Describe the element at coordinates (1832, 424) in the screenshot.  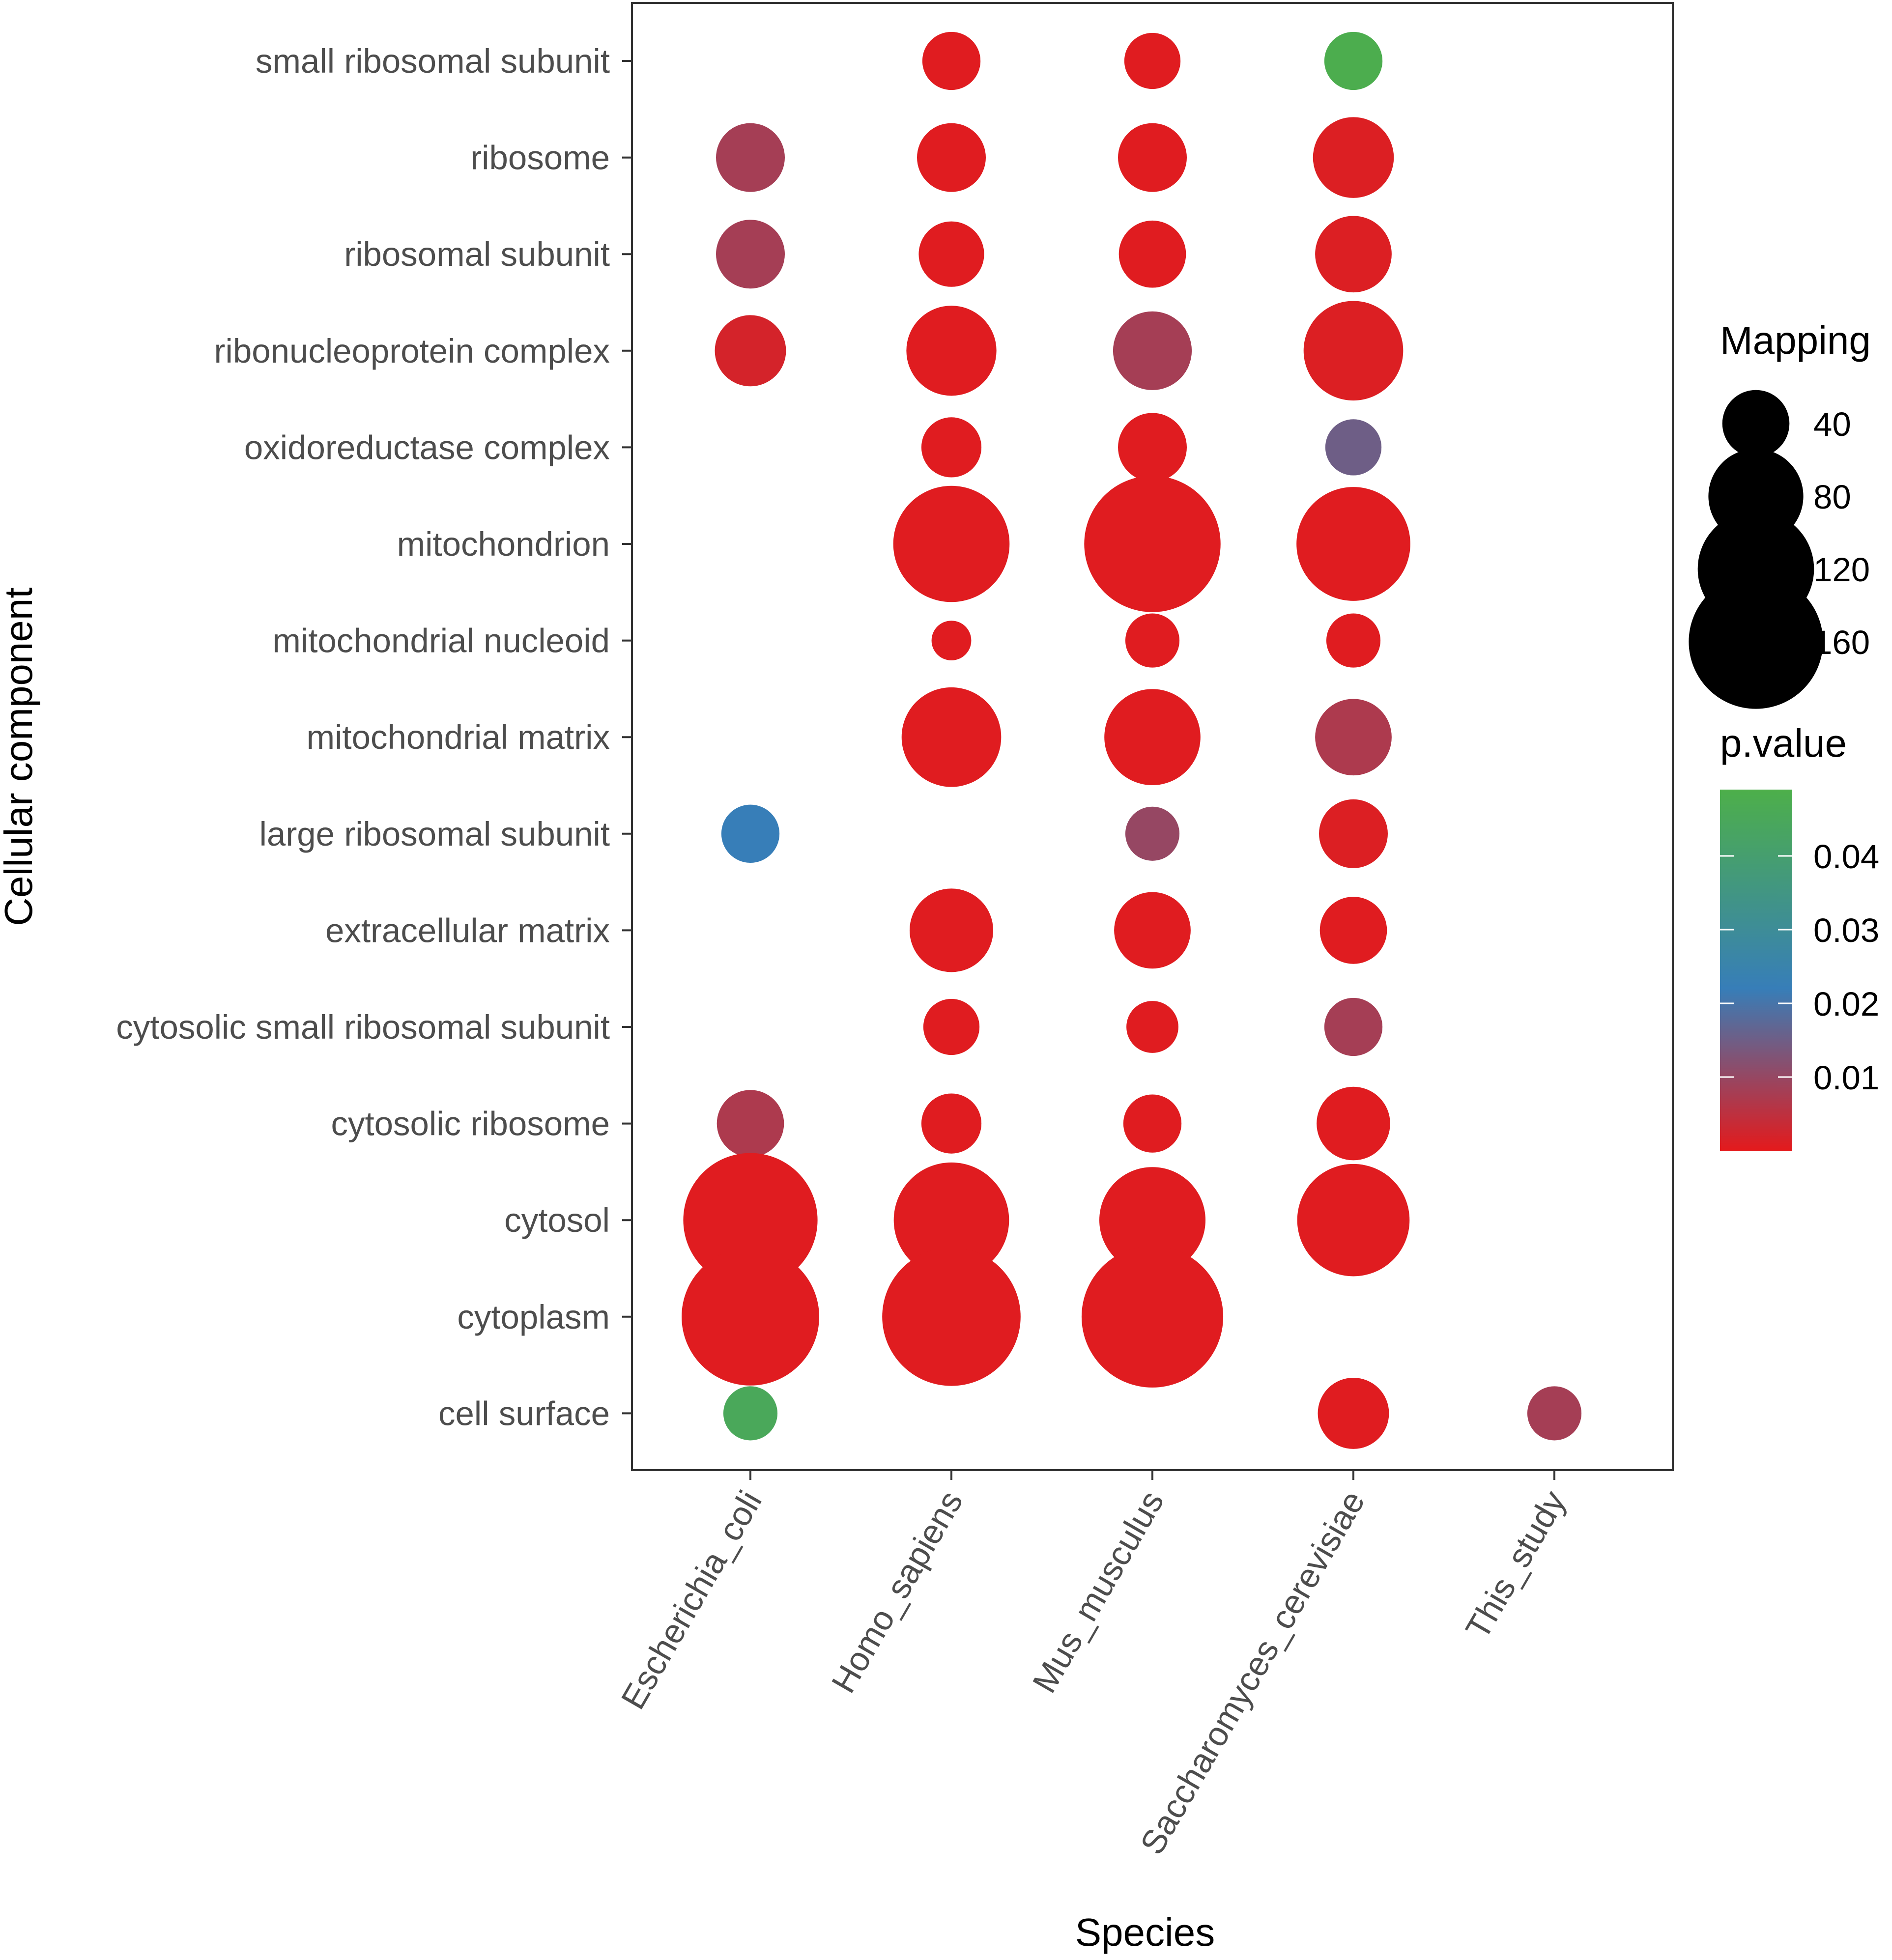
I see `size-legend-label: 40` at that location.